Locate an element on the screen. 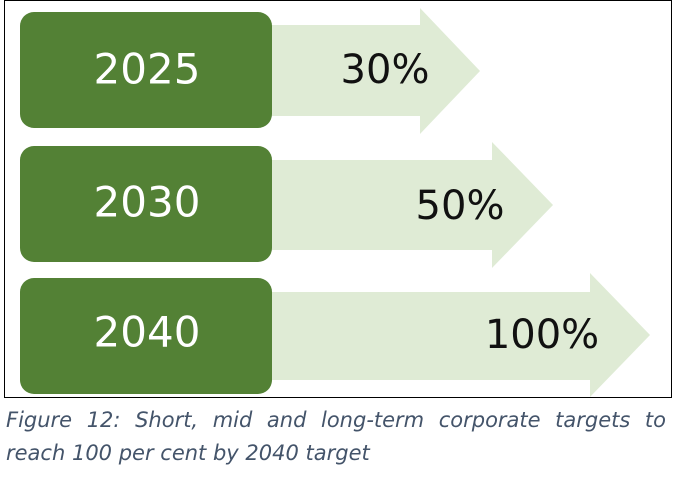  target-label: 30% is located at coordinates (385, 70).